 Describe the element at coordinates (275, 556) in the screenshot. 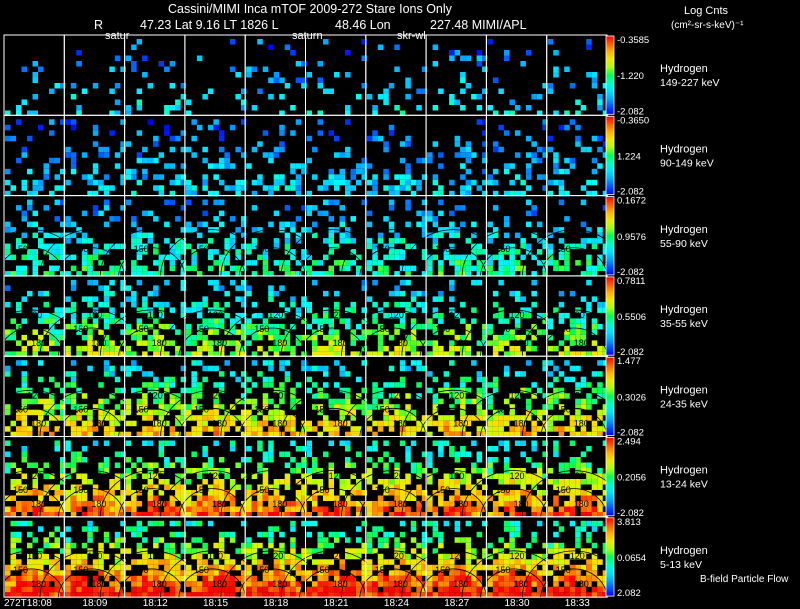

I see `contour-label: 120` at that location.